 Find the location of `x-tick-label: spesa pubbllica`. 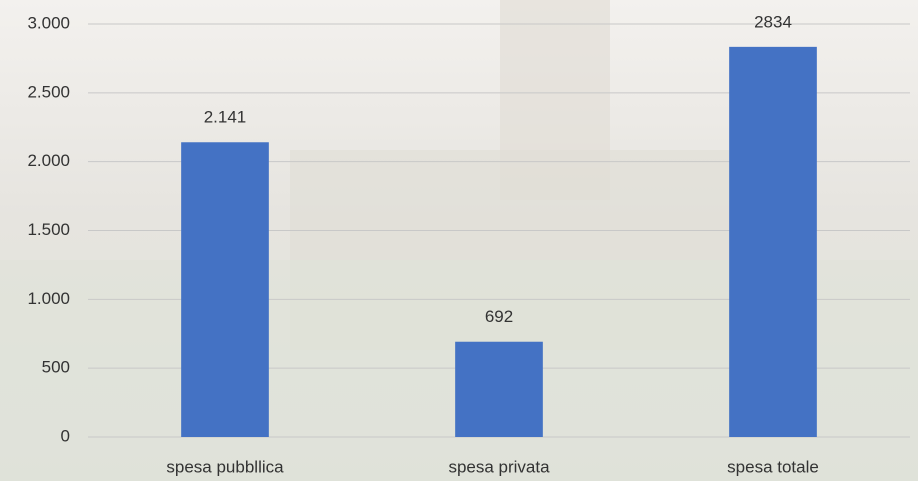

x-tick-label: spesa pubbllica is located at coordinates (225, 466).